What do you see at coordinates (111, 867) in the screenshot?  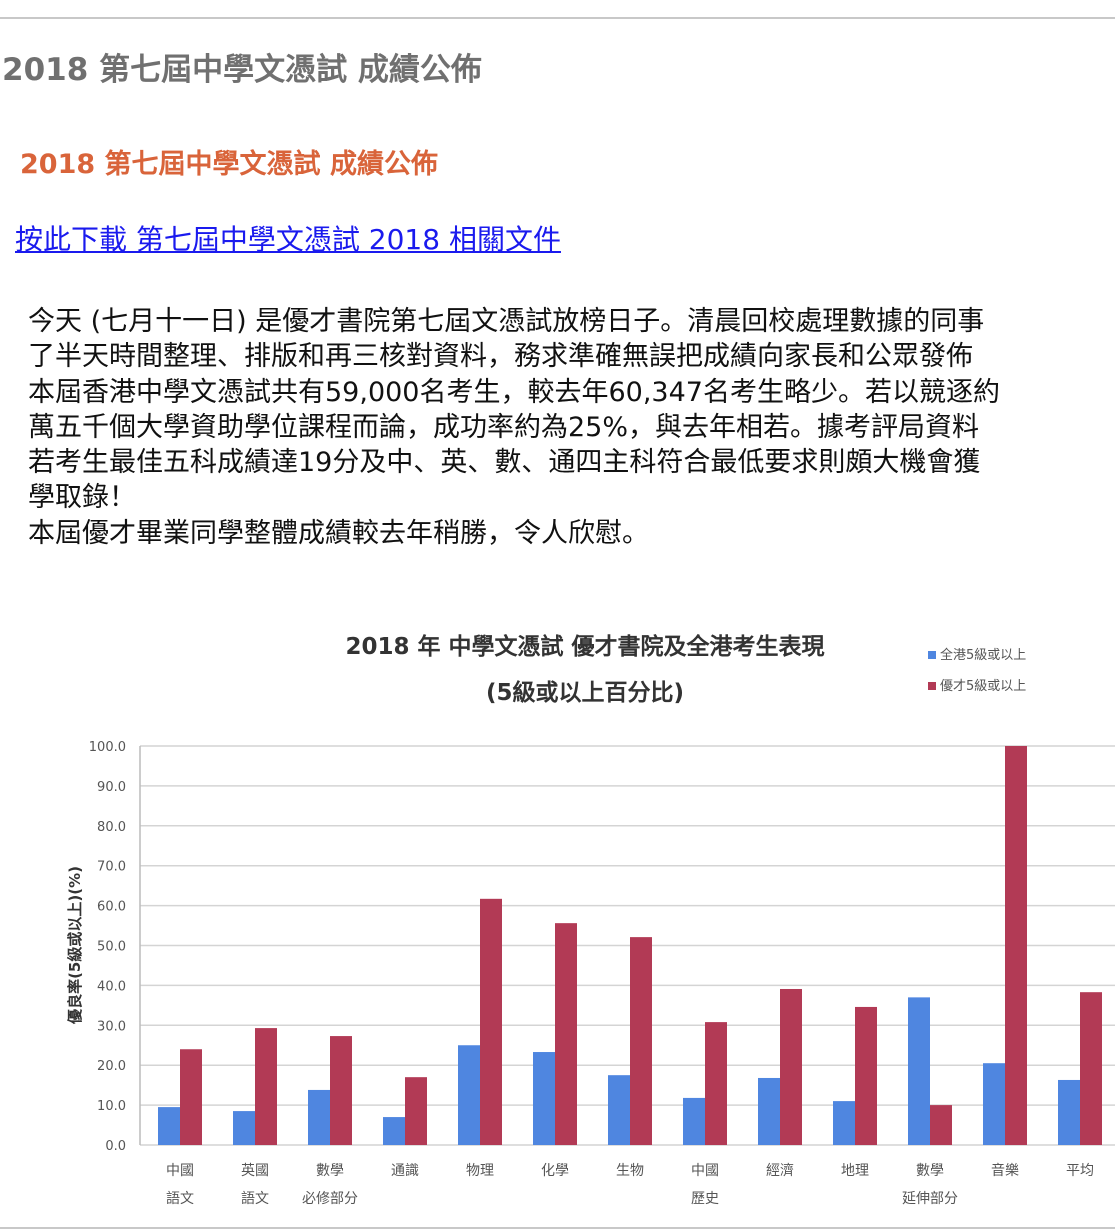 I see `y-tick-label: 70.0` at bounding box center [111, 867].